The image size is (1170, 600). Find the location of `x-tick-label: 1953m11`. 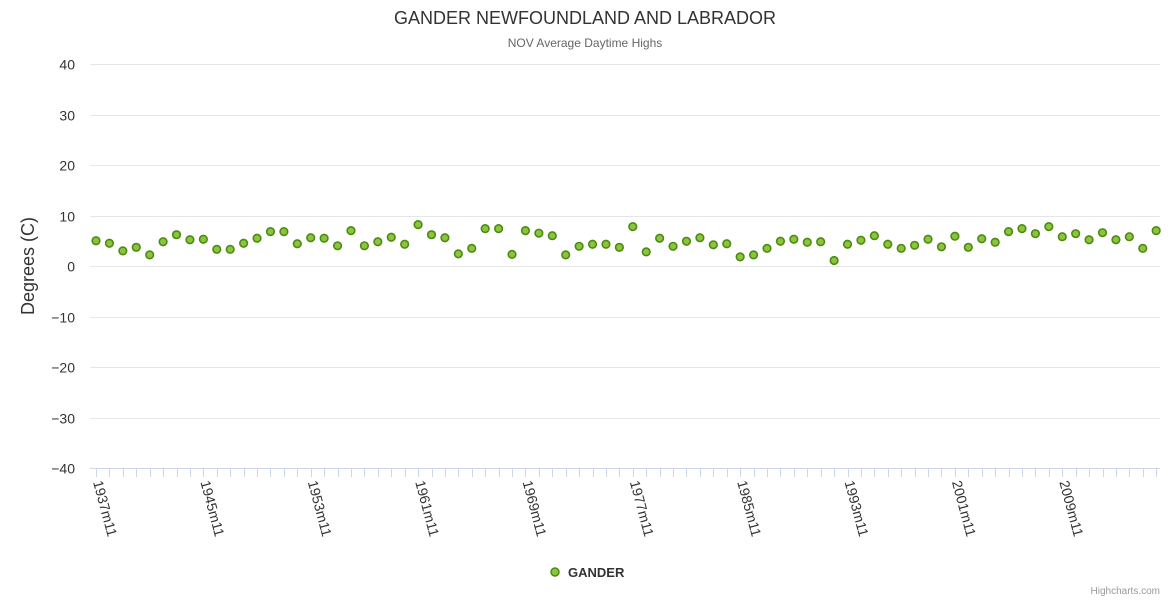

x-tick-label: 1953m11 is located at coordinates (320, 509).